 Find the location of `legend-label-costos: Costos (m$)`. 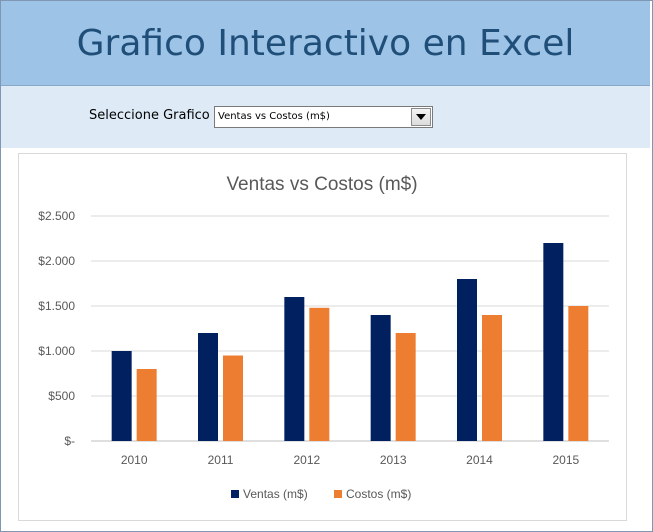

legend-label-costos: Costos (m$) is located at coordinates (378, 494).